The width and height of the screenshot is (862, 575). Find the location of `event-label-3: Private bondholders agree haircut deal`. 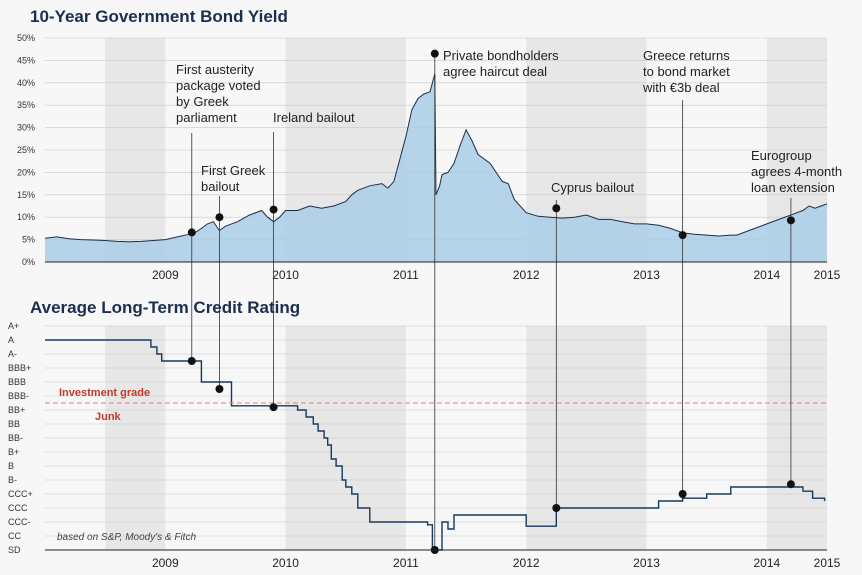

event-label-3: Private bondholders agree haircut deal is located at coordinates (501, 63).